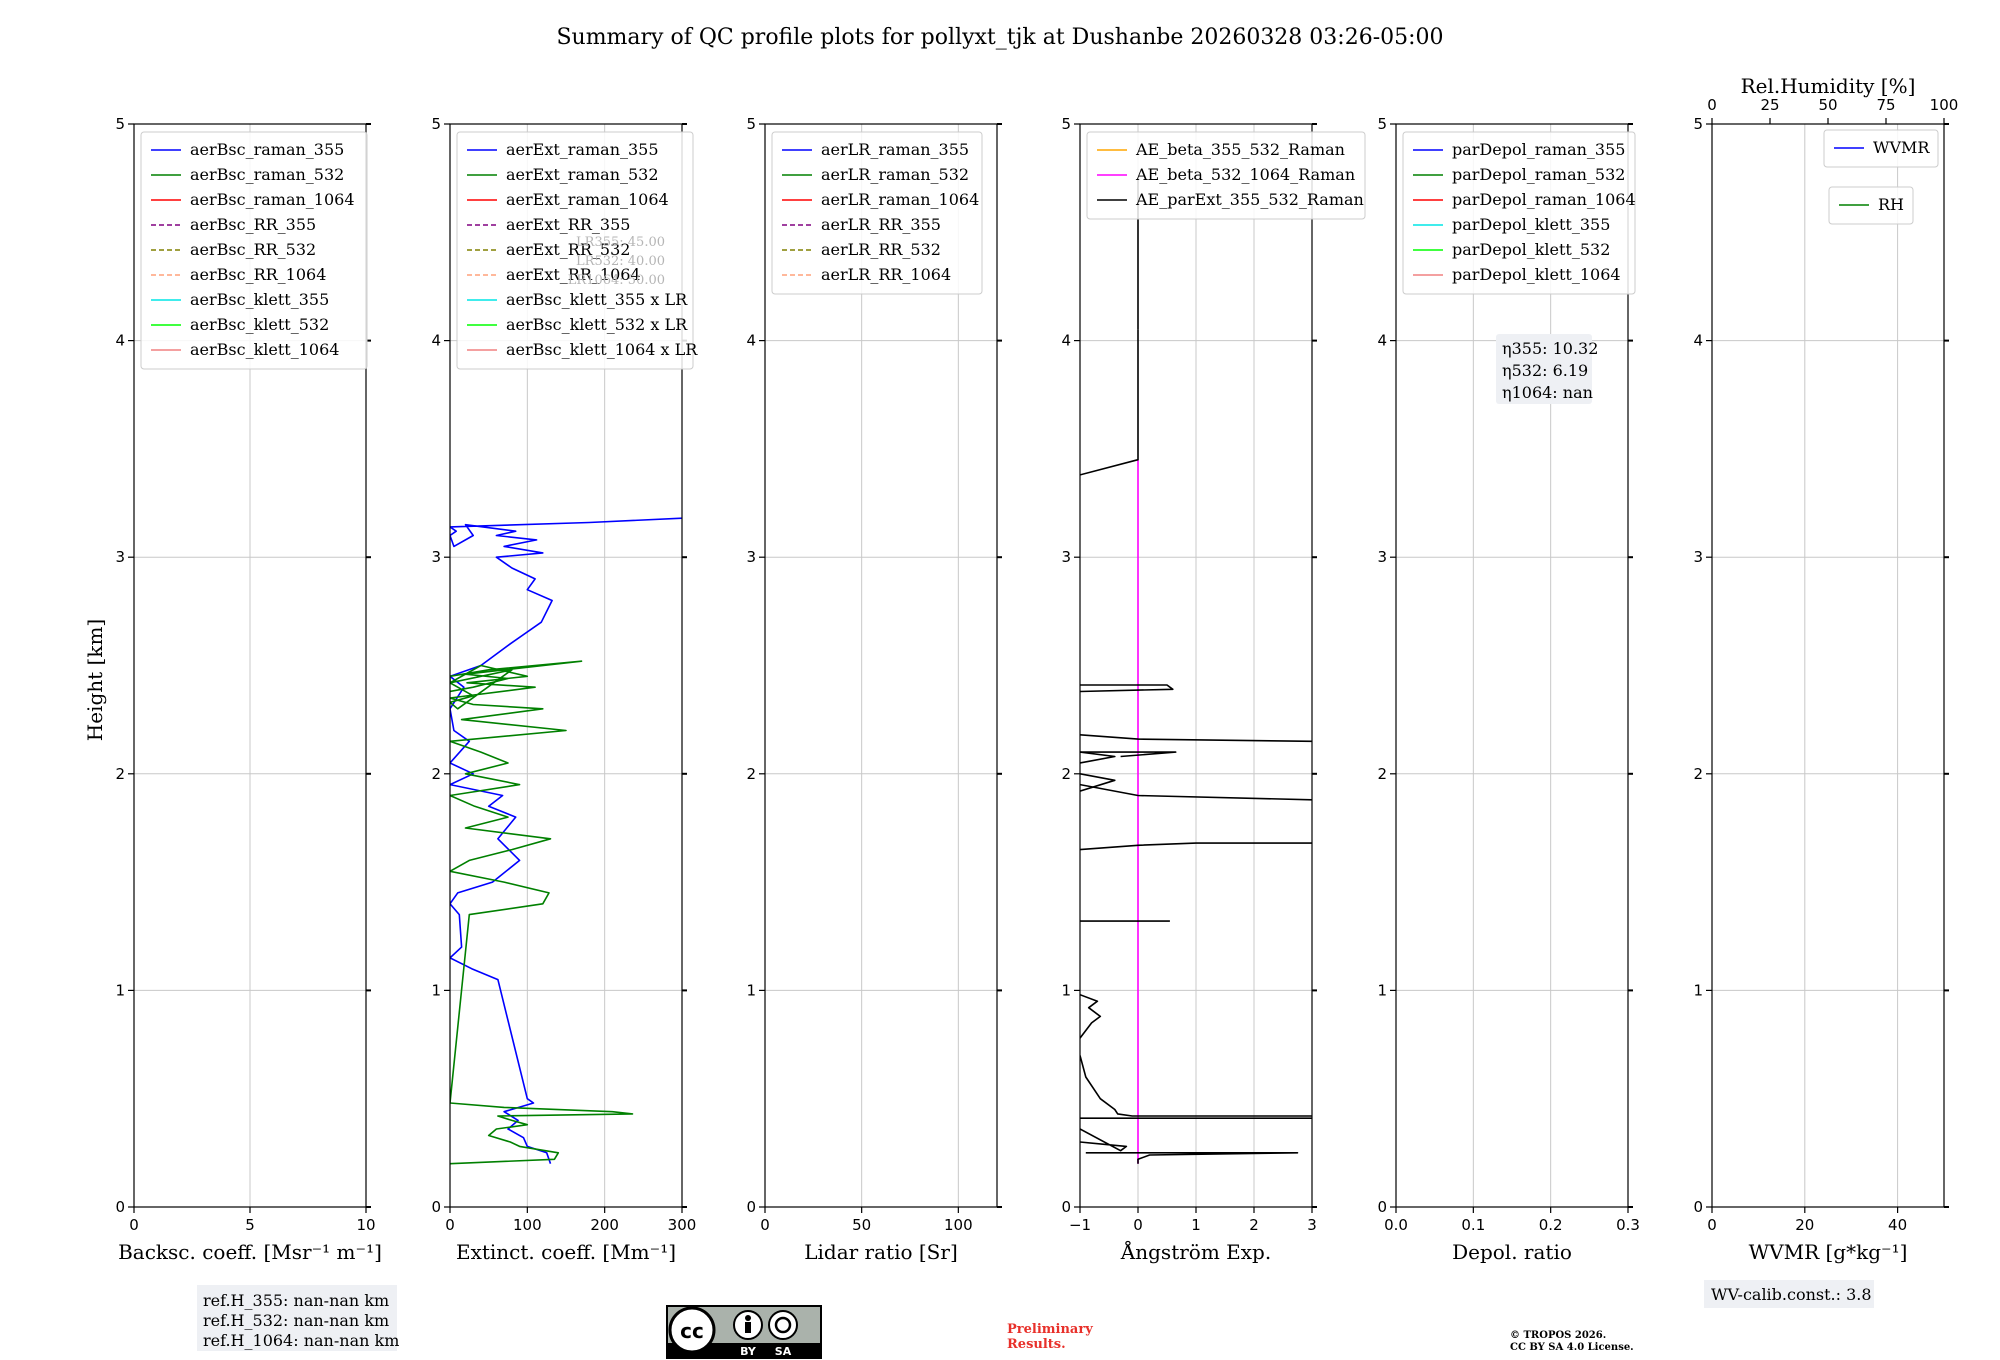 The image size is (2000, 1360). I want to click on legend-label-aerExt_RR_355: aerExt_RR_355, so click(568, 224).